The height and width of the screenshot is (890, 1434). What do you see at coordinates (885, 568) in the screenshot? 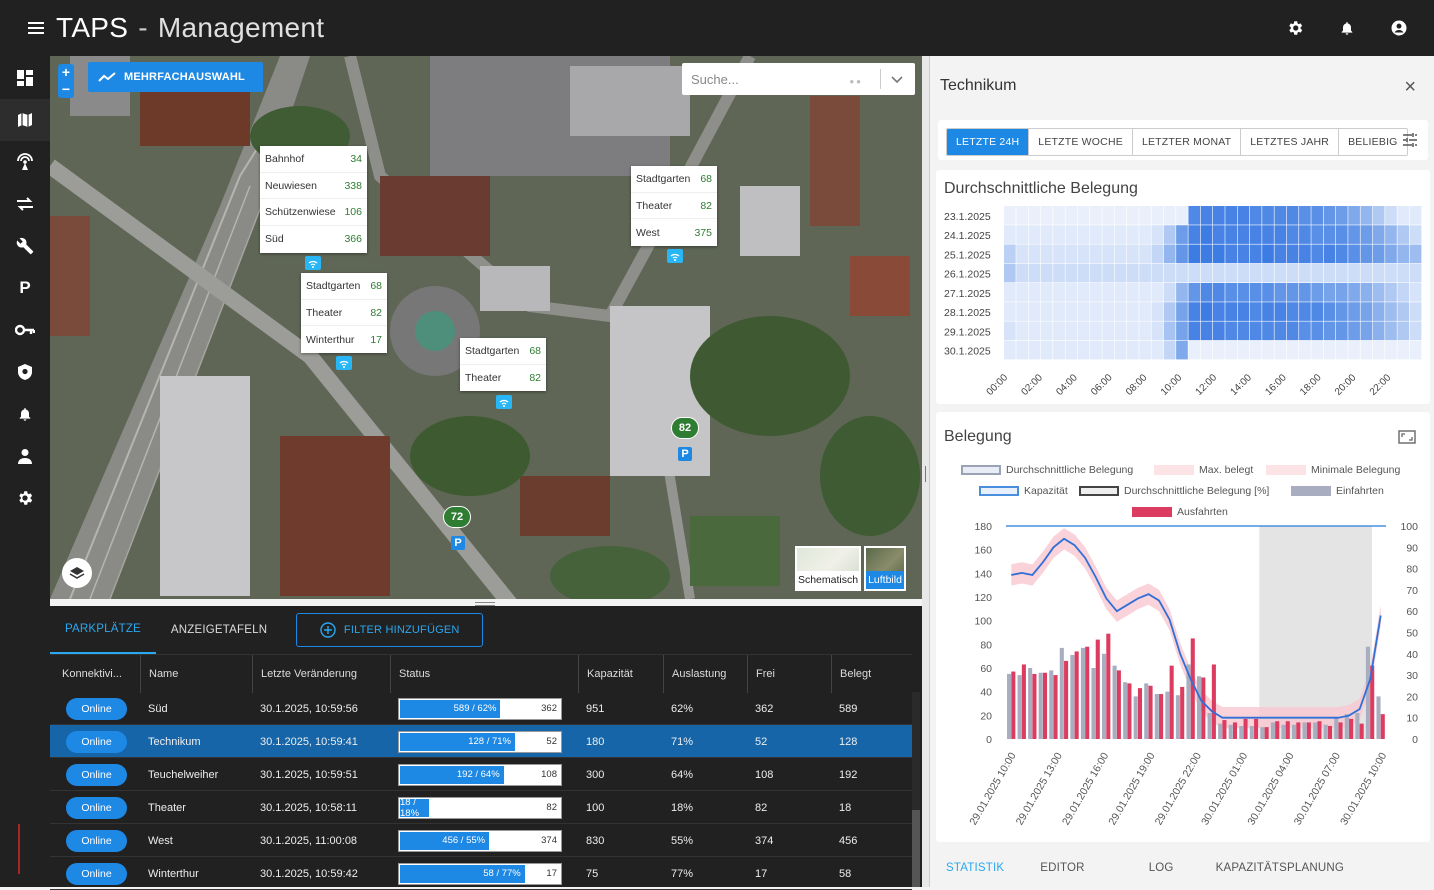
I see `basemap-aerial: Luftbild` at bounding box center [885, 568].